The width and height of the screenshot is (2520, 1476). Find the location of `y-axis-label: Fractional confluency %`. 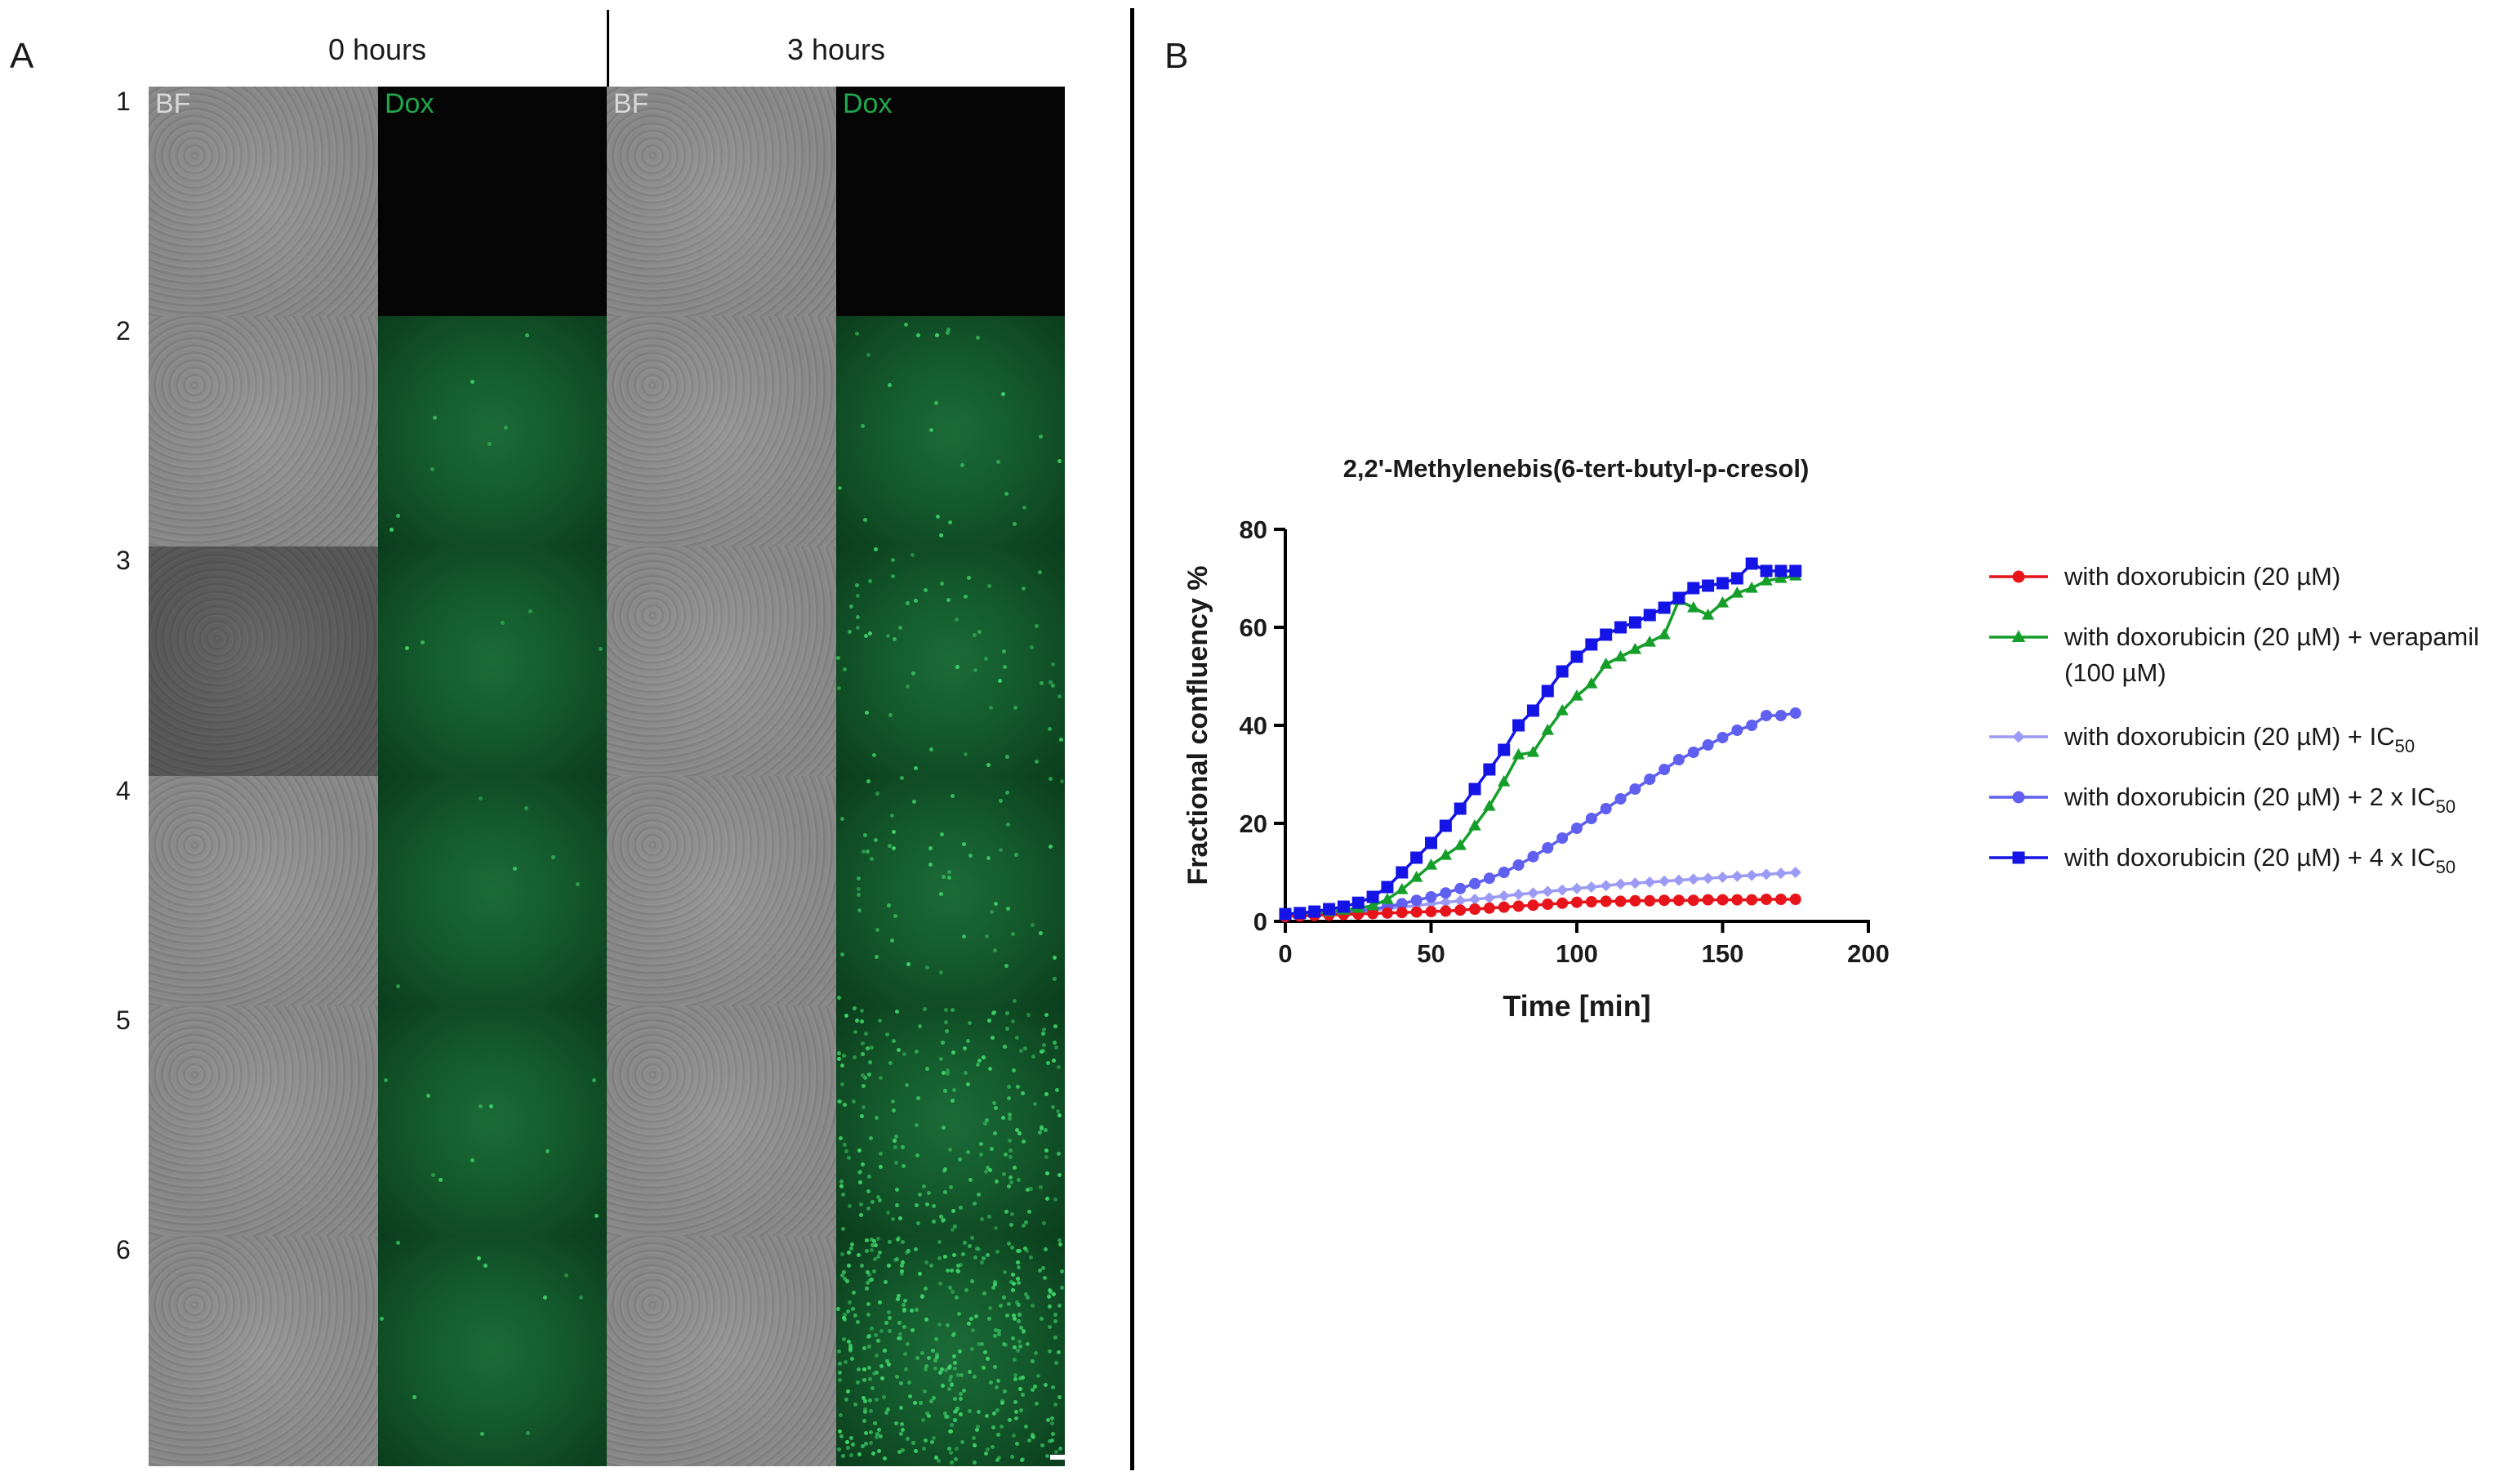

y-axis-label: Fractional confluency % is located at coordinates (1197, 725).